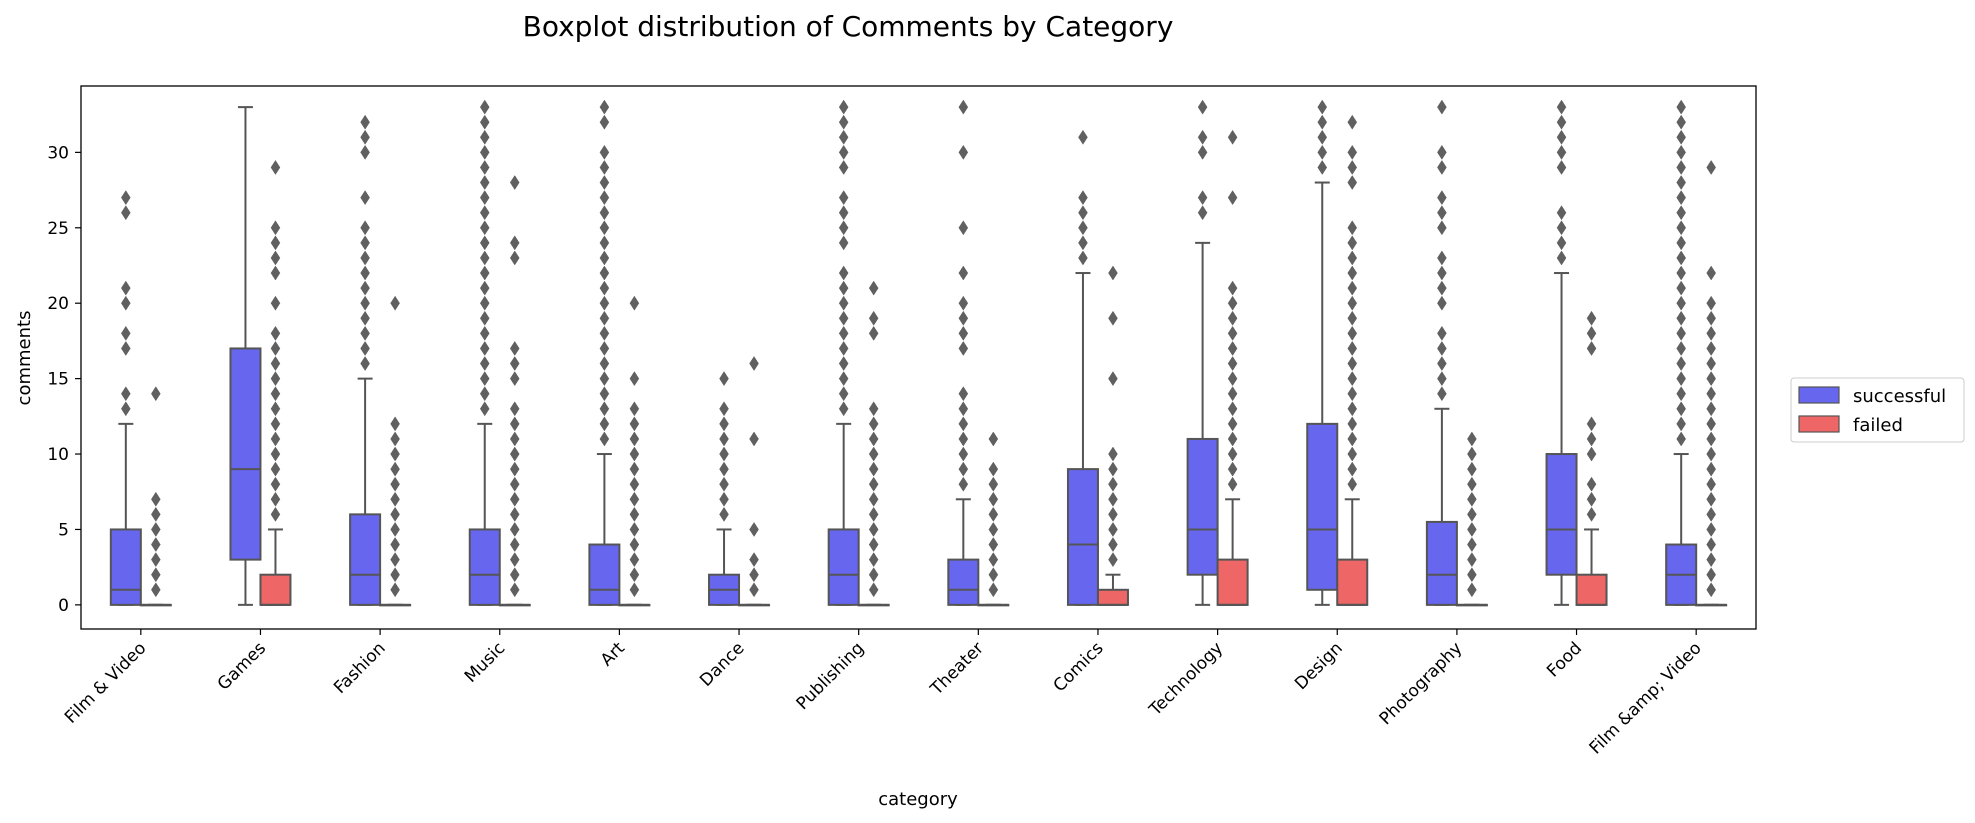 The width and height of the screenshot is (1975, 823). I want to click on y-tick-label: 20, so click(58, 304).